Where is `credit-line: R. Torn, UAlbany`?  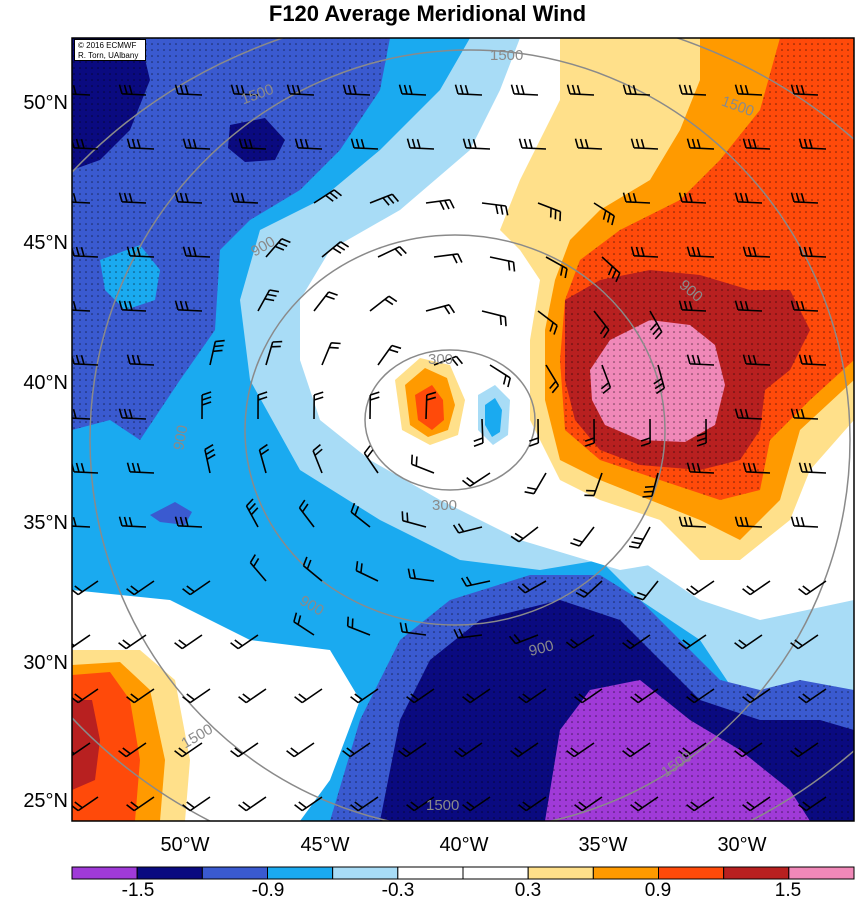 credit-line: R. Torn, UAlbany is located at coordinates (108, 55).